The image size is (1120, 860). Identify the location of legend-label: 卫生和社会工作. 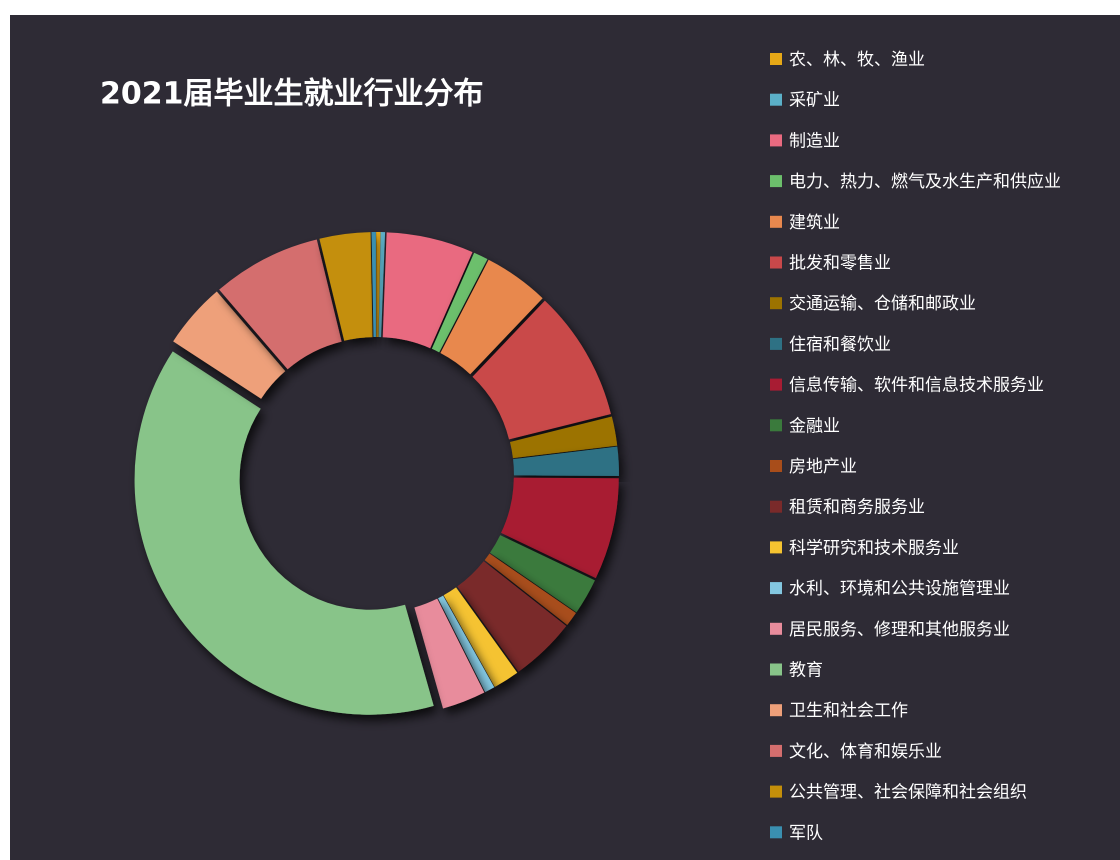
(848, 711).